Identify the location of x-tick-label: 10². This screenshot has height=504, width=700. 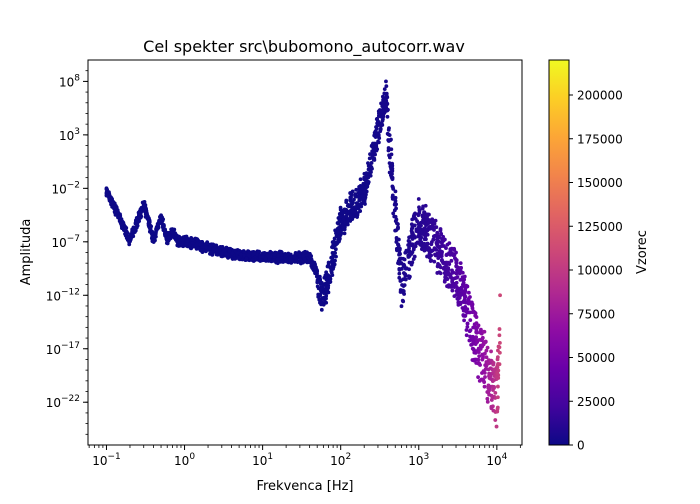
(340, 460).